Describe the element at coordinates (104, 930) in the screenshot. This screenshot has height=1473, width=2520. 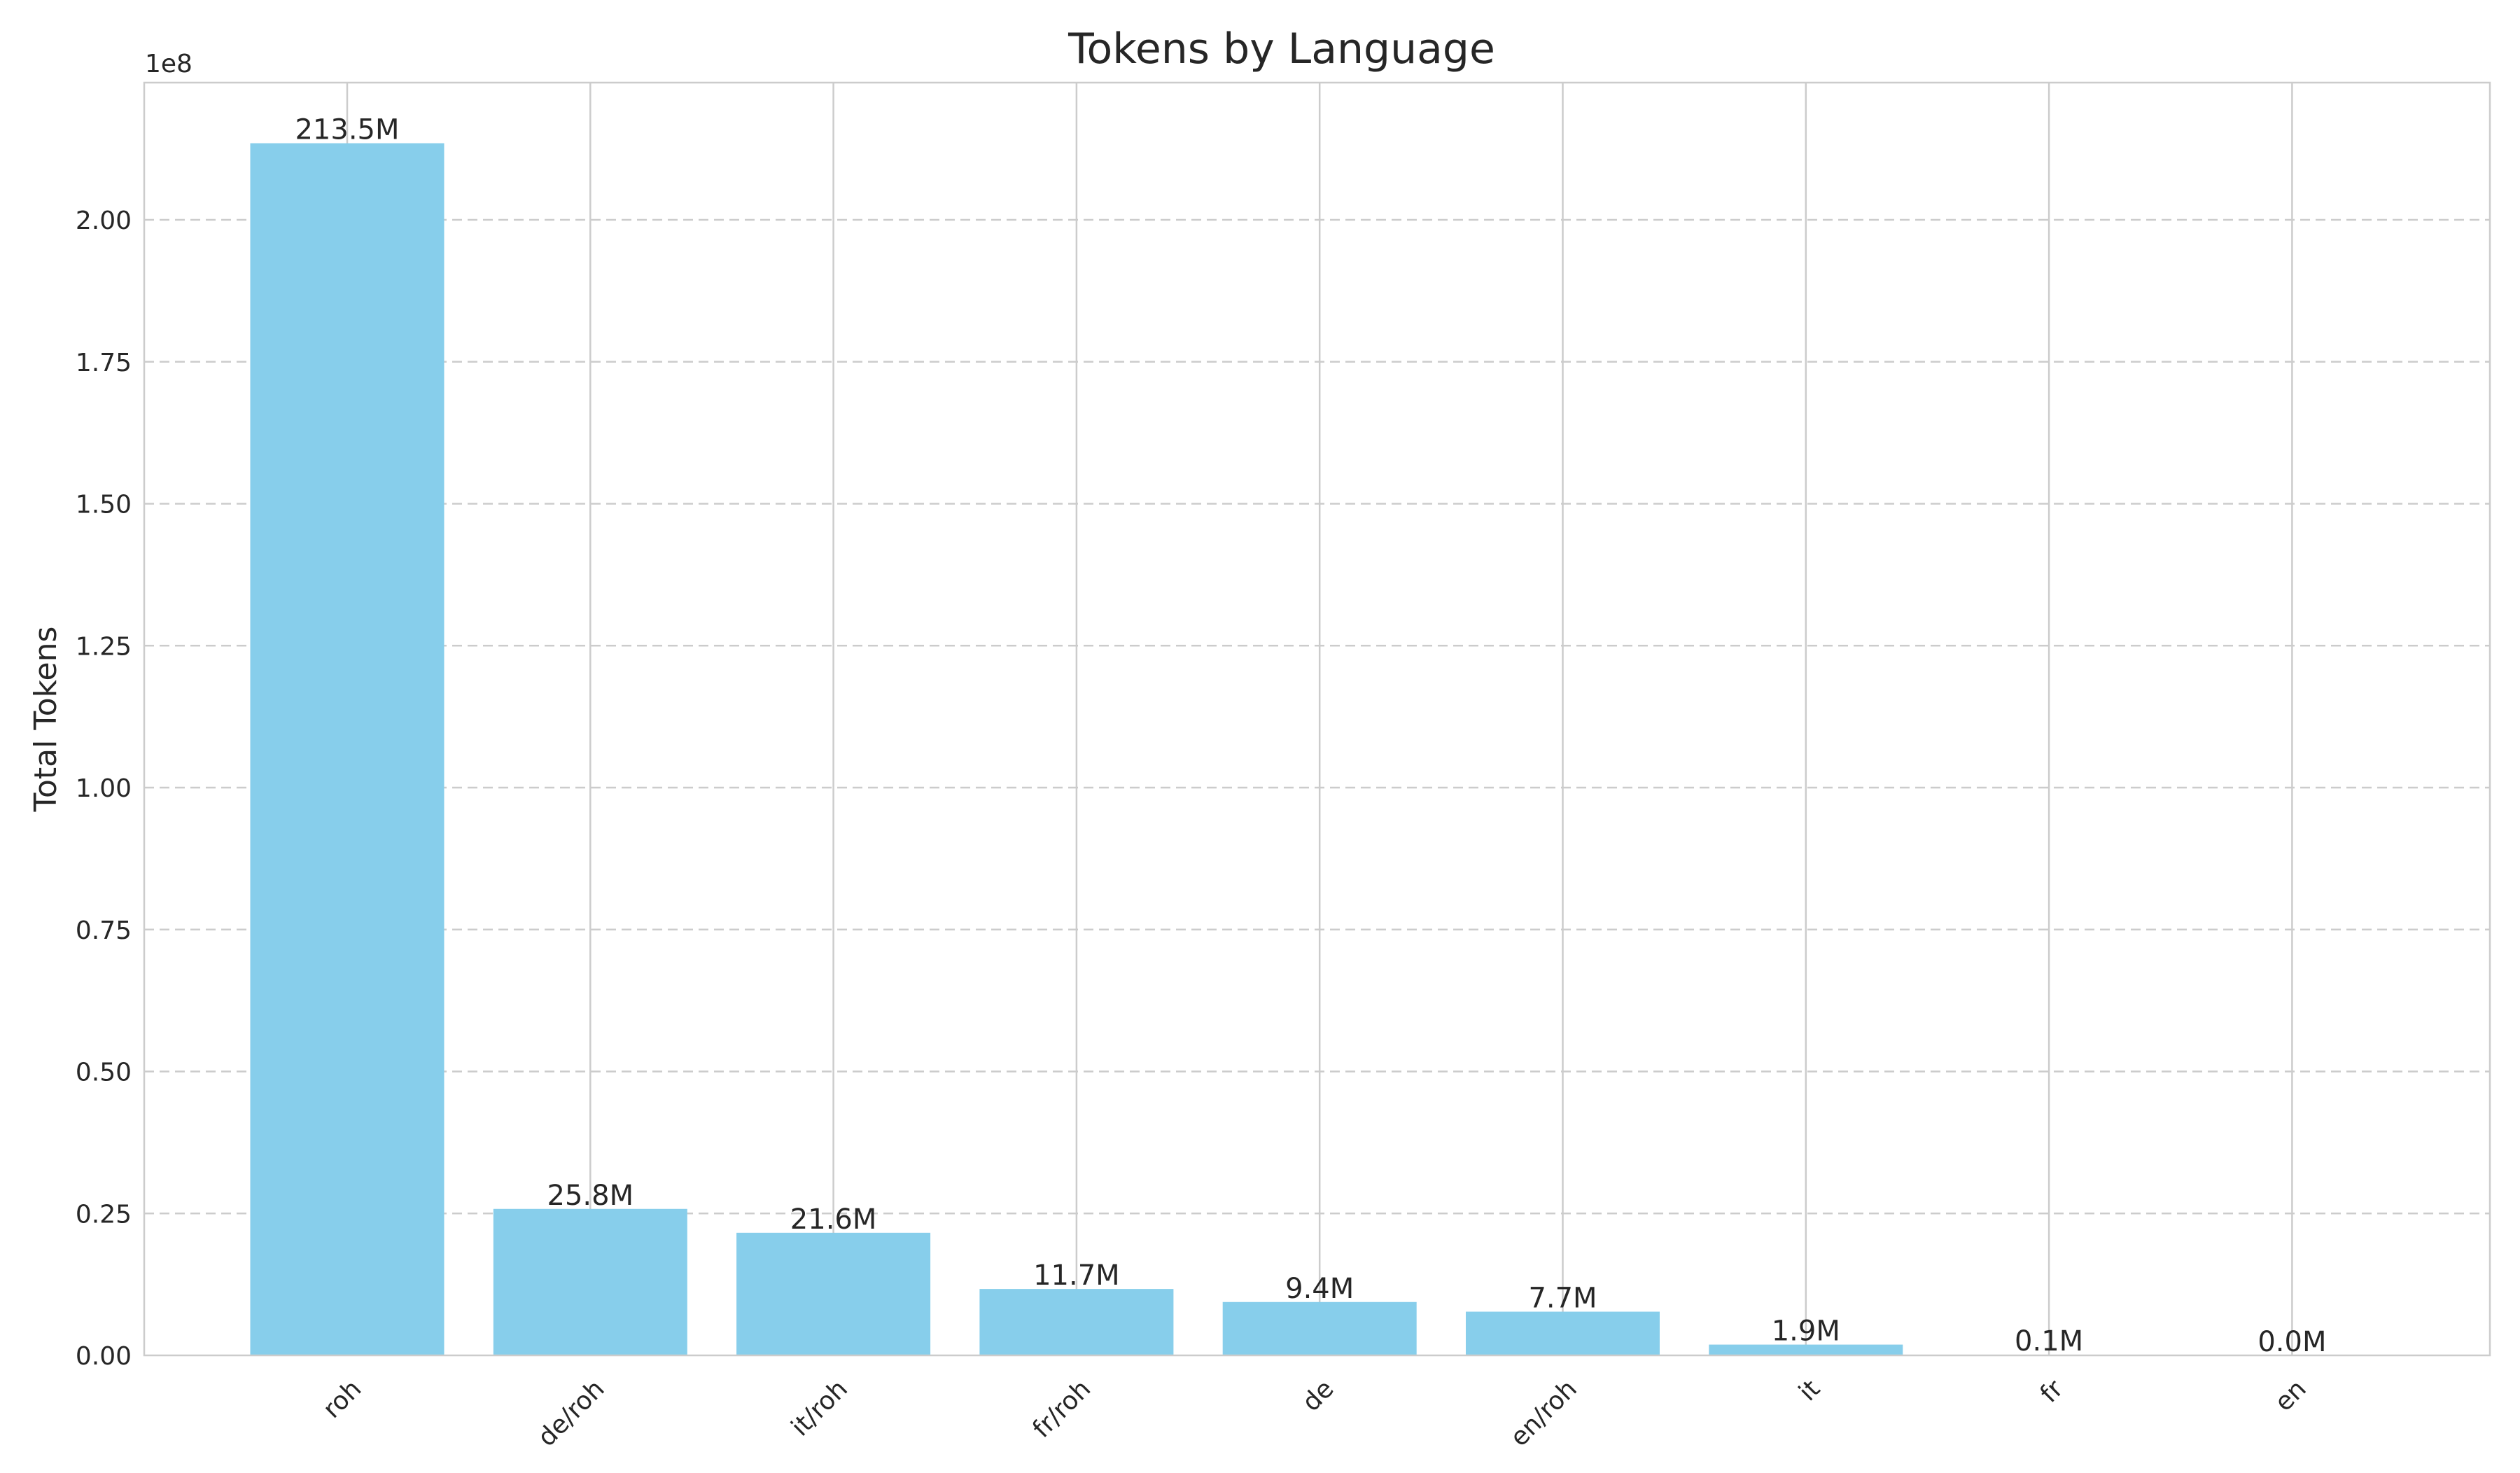
I see `y-tick-label: 0.75` at that location.